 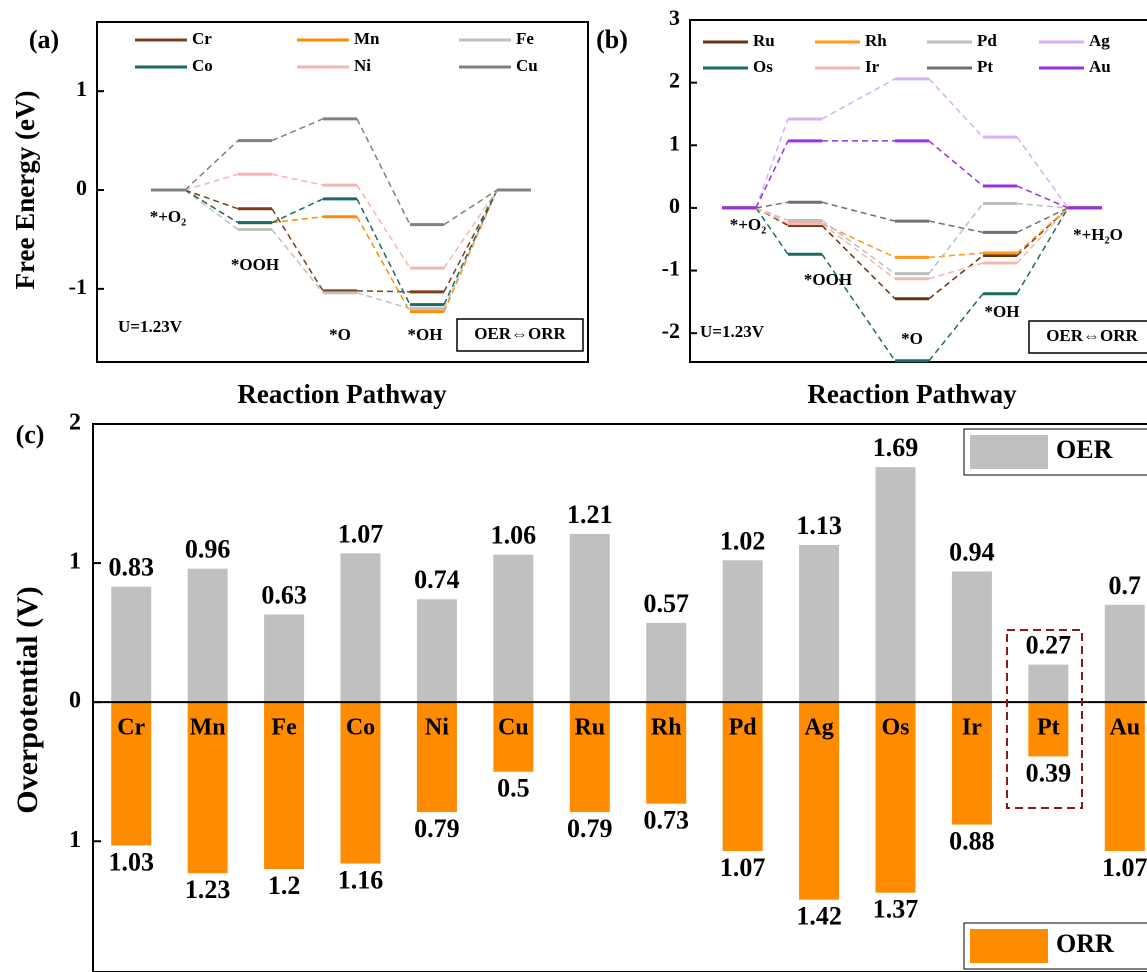 What do you see at coordinates (972, 841) in the screenshot?
I see `value-label: 0.88` at bounding box center [972, 841].